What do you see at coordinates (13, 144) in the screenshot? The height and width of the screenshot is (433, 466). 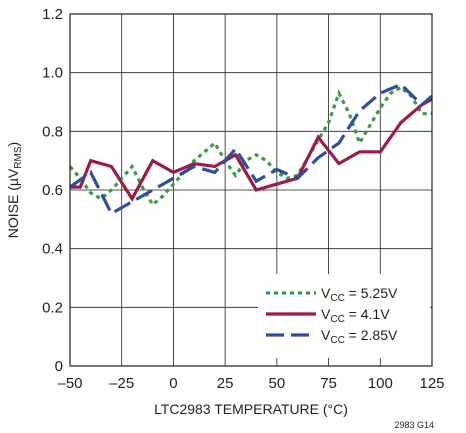 I see `y-axis-title-suffix: )` at bounding box center [13, 144].